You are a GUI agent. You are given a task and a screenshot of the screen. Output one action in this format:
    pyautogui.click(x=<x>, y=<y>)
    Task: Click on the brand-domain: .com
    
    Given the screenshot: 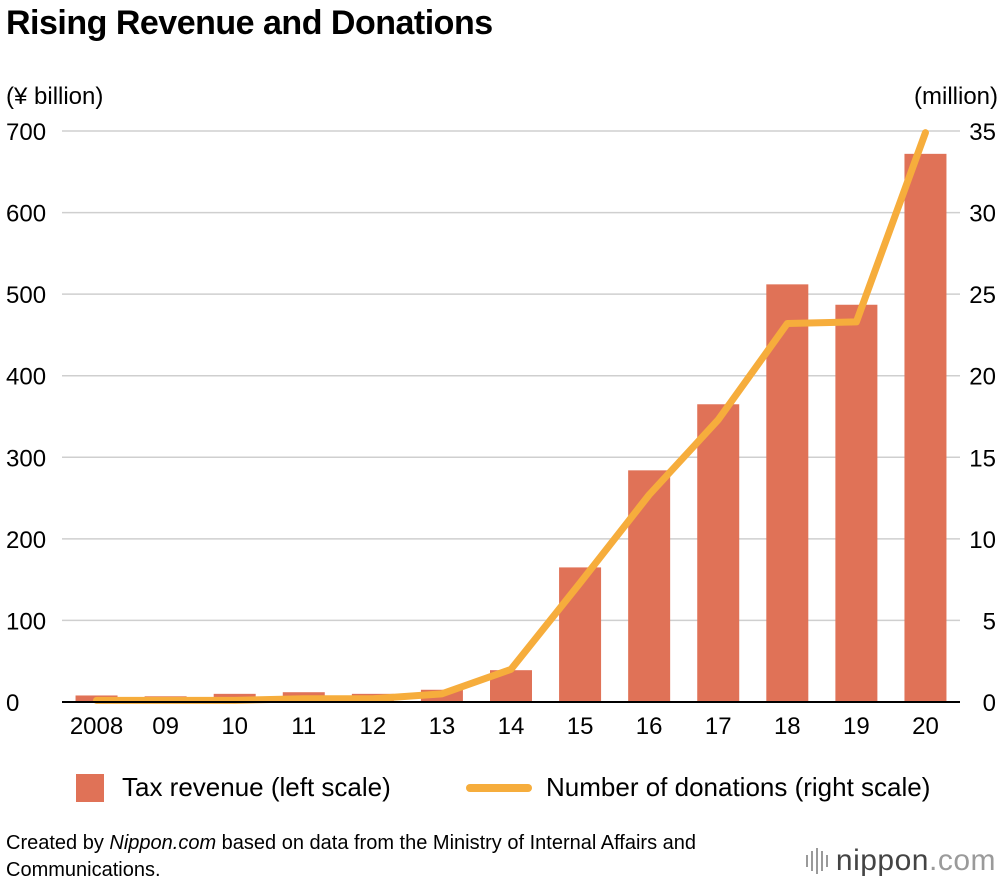 What is the action you would take?
    pyautogui.click(x=962, y=860)
    